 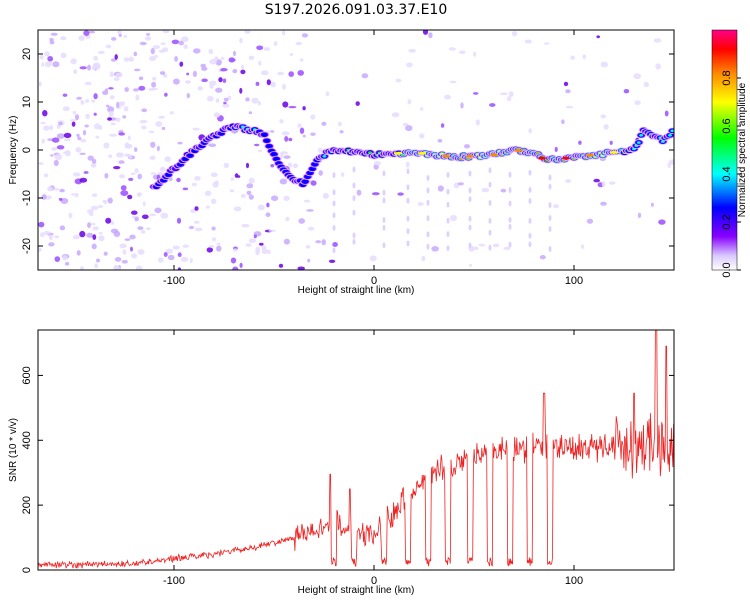 What do you see at coordinates (27, 440) in the screenshot?
I see `y-tick-label: 400` at bounding box center [27, 440].